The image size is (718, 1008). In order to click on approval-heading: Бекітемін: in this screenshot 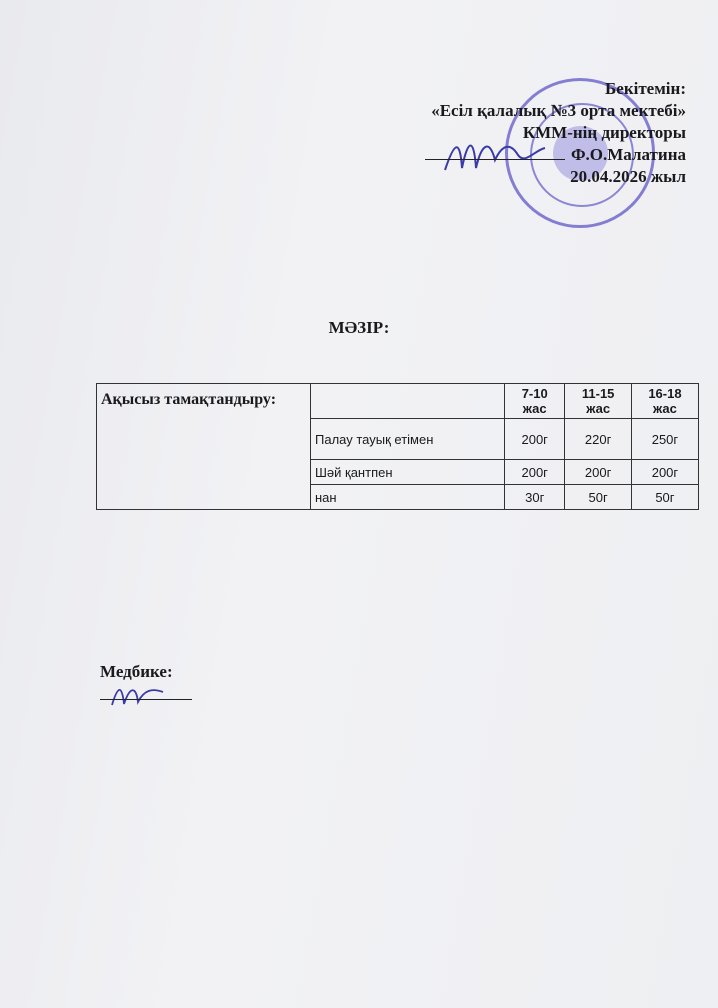, I will do `click(645, 88)`.